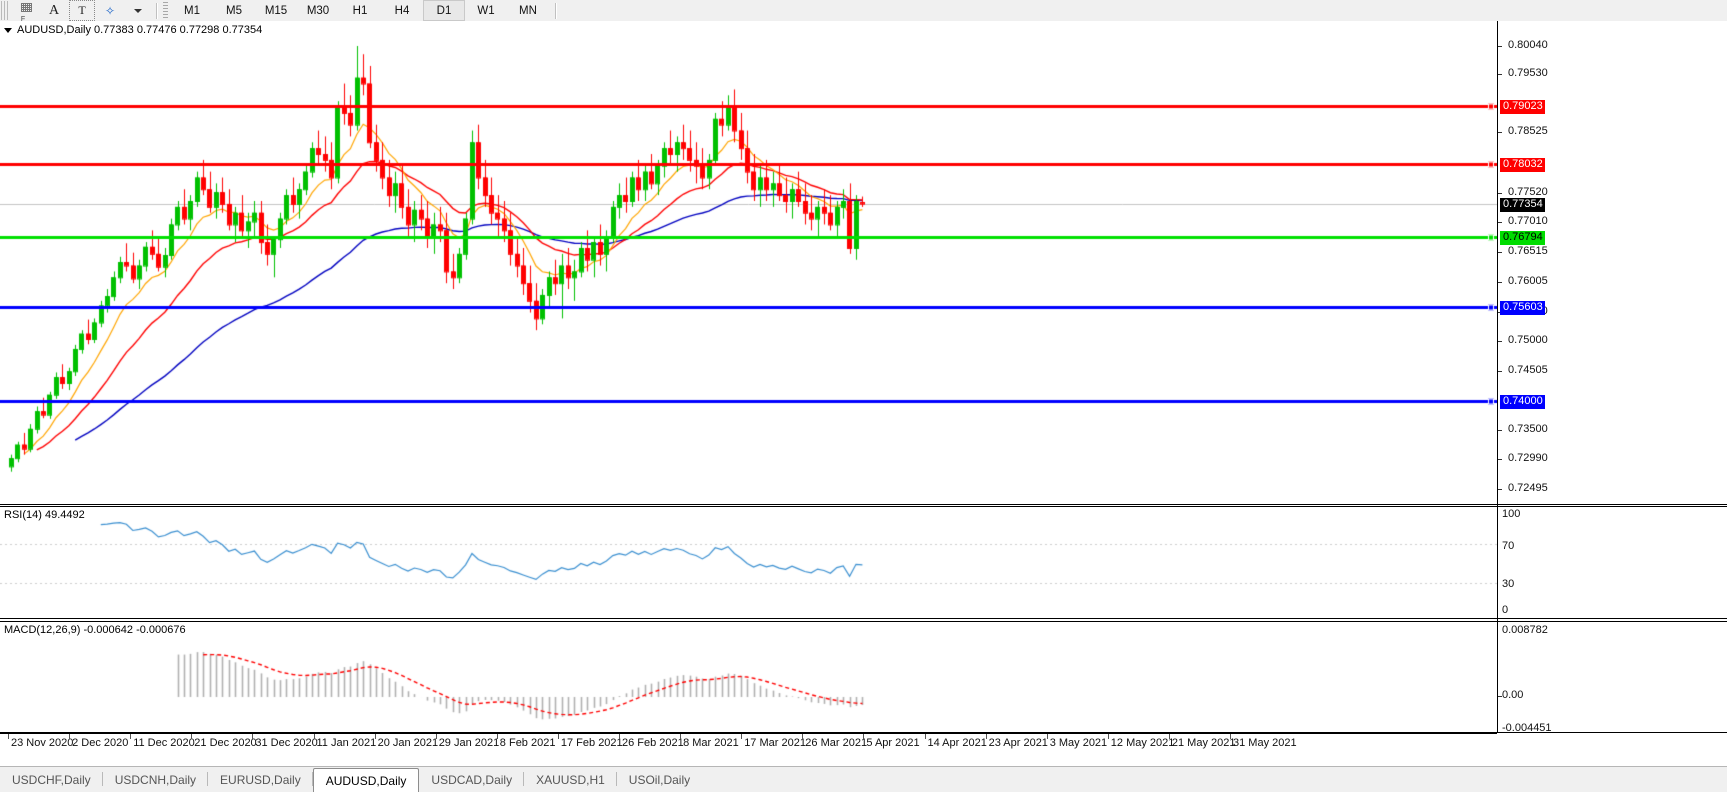 This screenshot has width=1727, height=792. What do you see at coordinates (82, 10) in the screenshot?
I see `label-tool-icon: T` at bounding box center [82, 10].